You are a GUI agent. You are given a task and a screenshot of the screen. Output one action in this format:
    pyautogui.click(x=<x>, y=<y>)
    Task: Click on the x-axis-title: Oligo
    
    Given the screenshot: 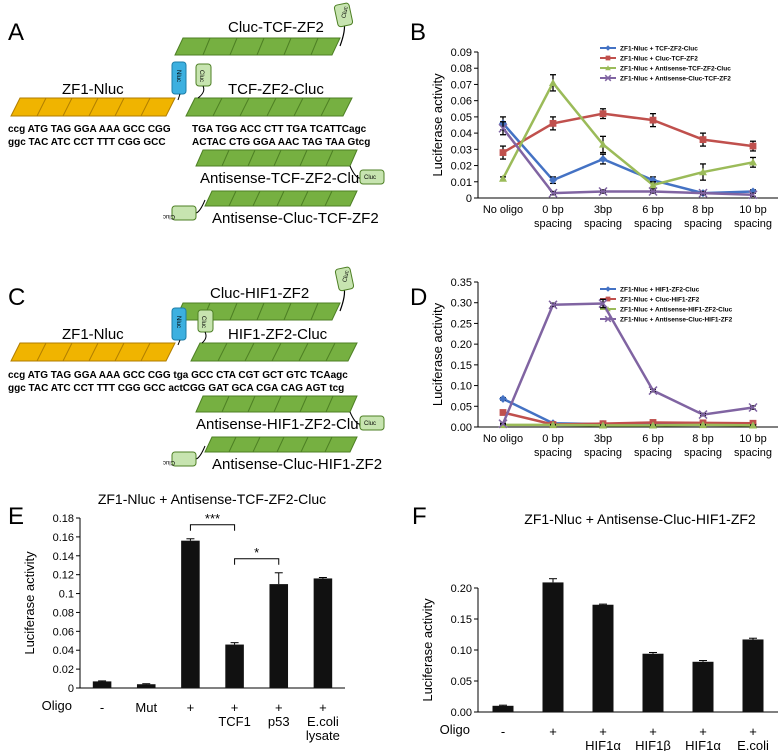 What is the action you would take?
    pyautogui.click(x=455, y=729)
    